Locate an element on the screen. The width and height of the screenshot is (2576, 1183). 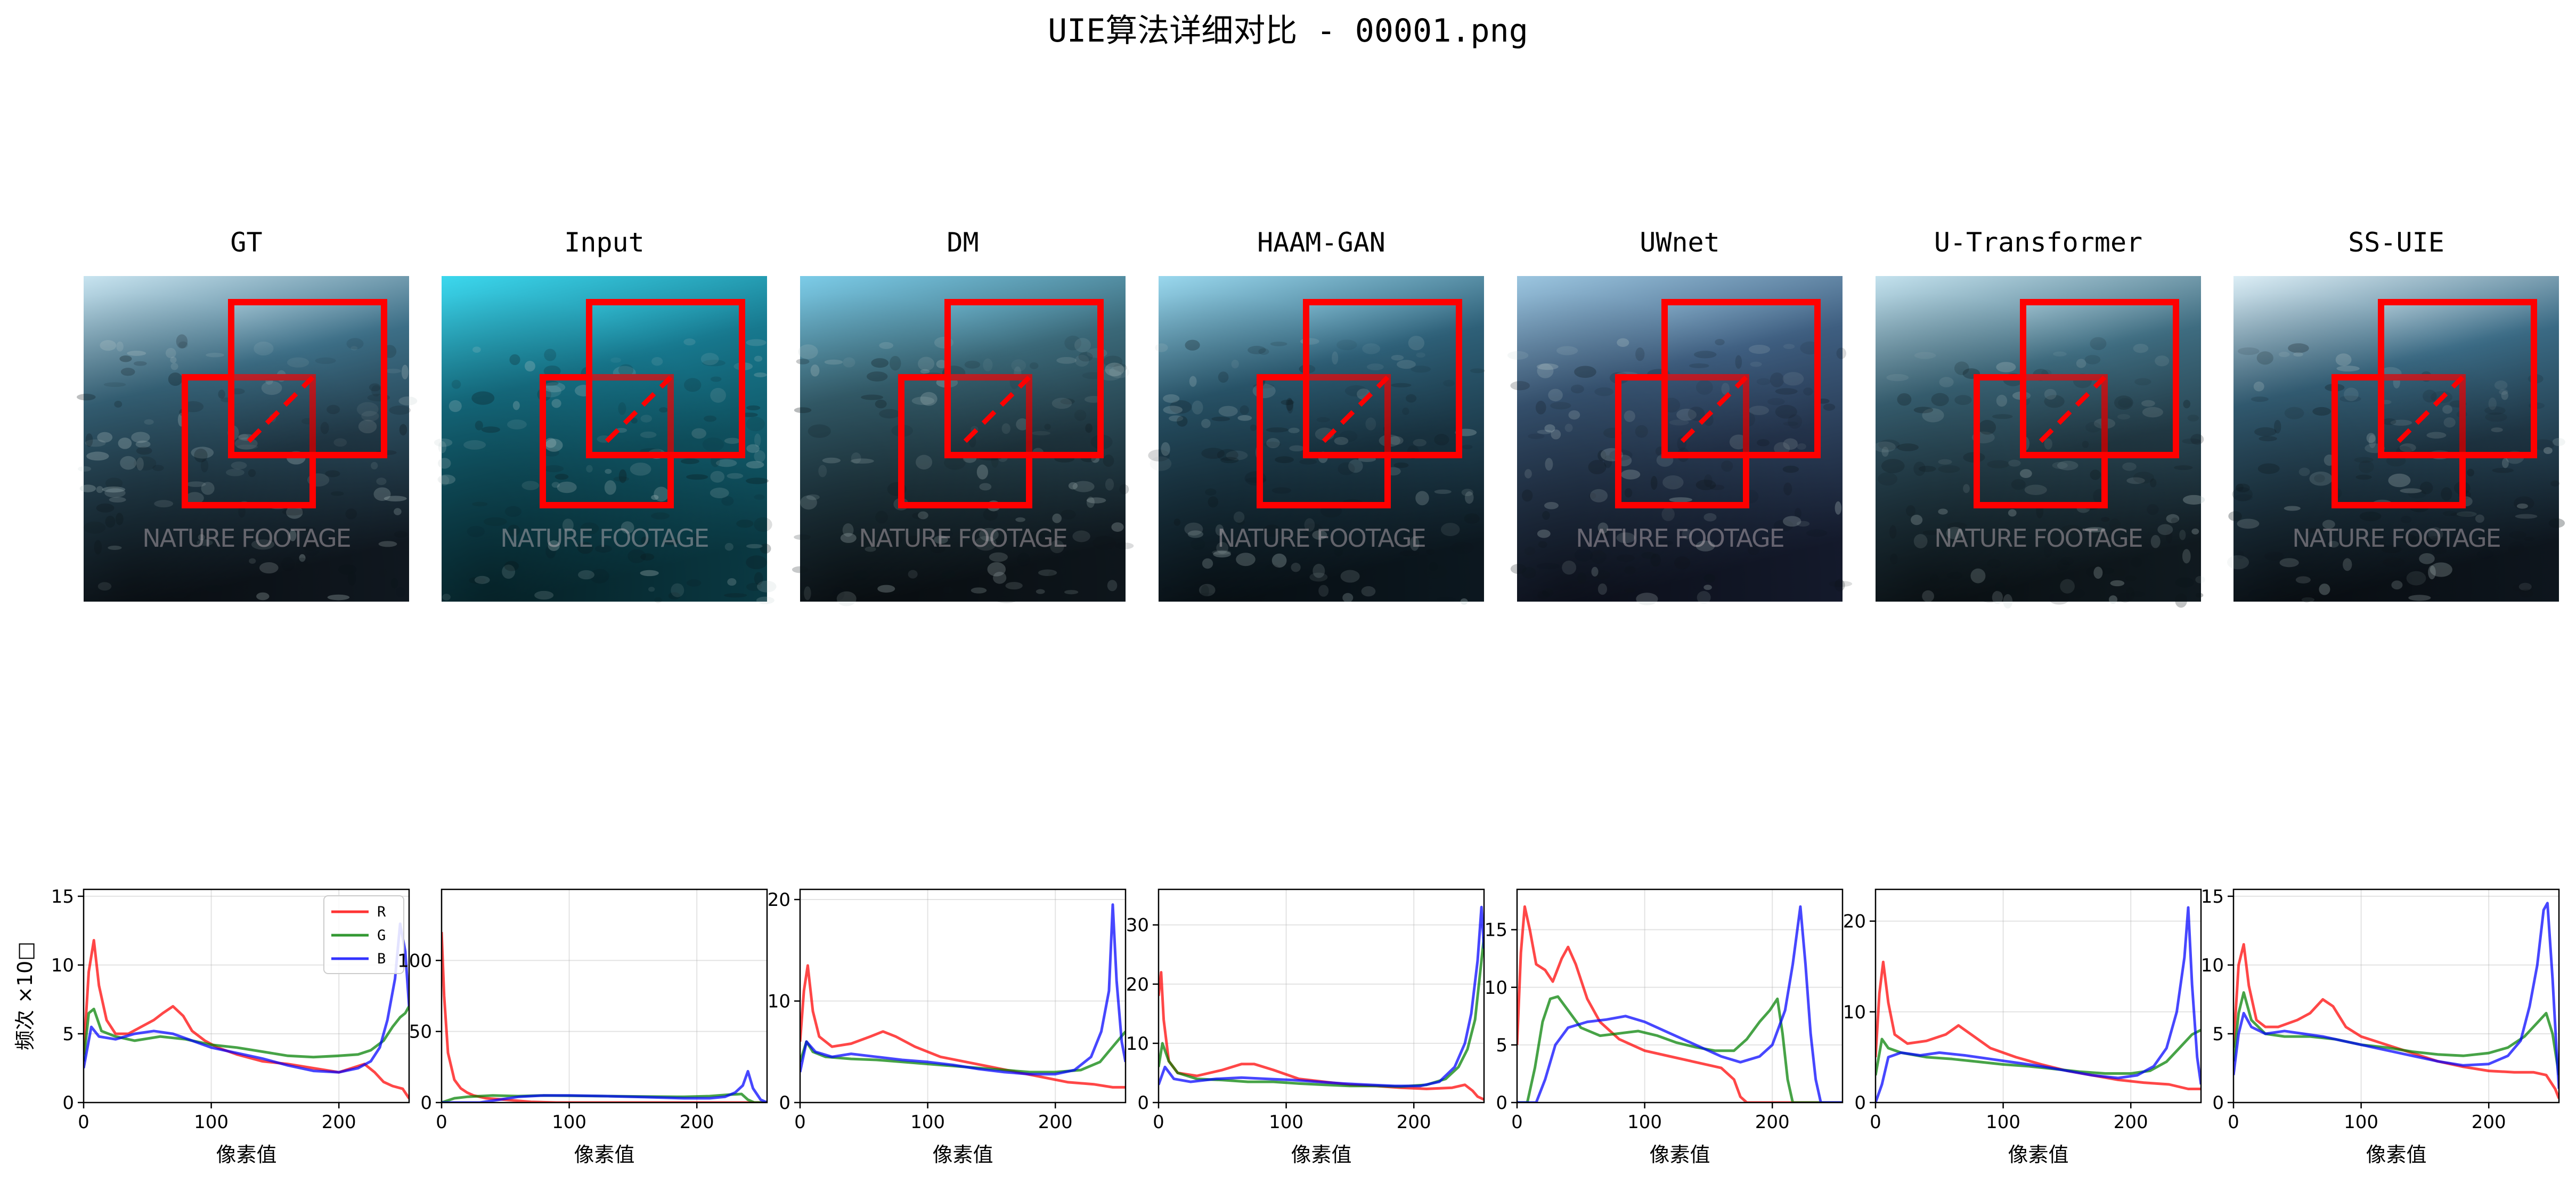
x-axis-label: 像素值 is located at coordinates (2396, 1154).